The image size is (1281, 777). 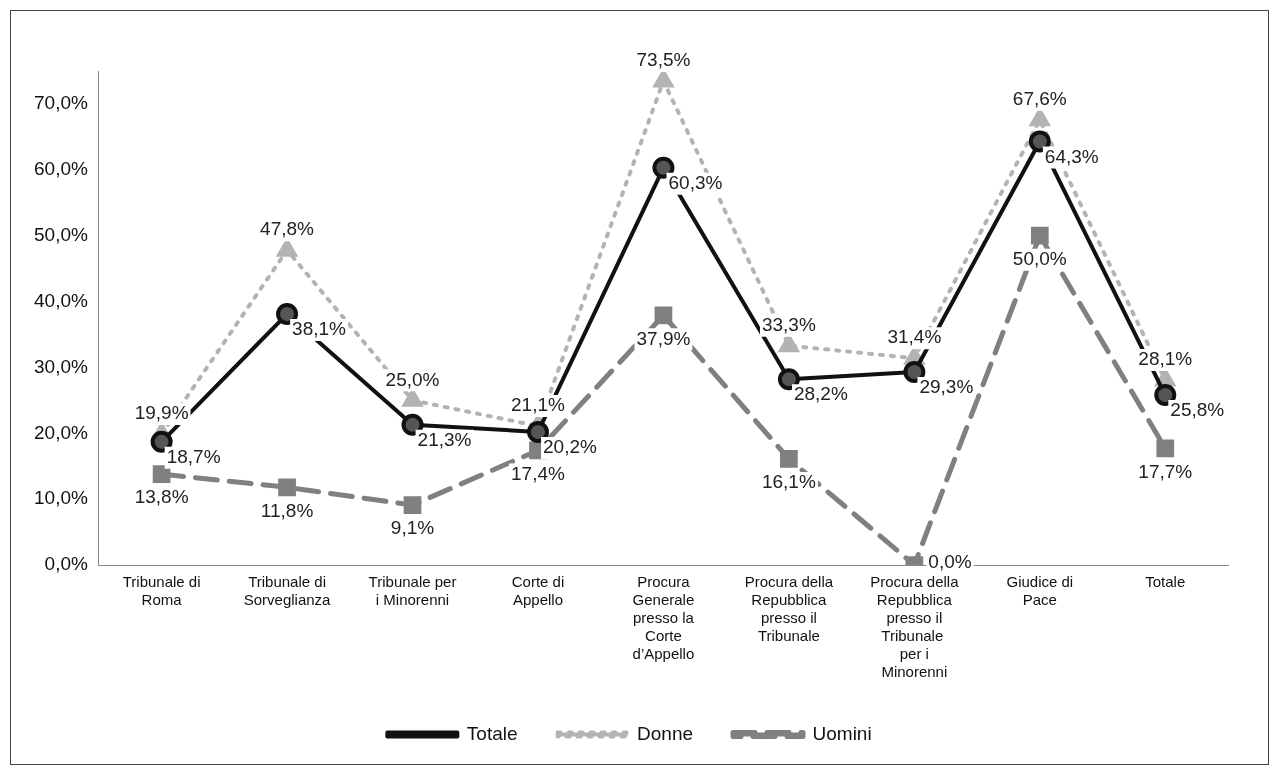 What do you see at coordinates (695, 183) in the screenshot?
I see `data-label: 60,3%` at bounding box center [695, 183].